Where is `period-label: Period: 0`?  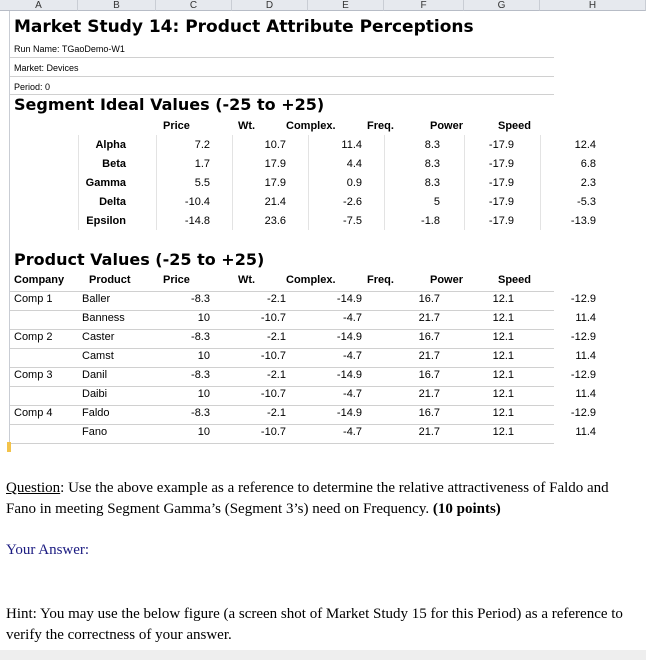 period-label: Period: 0 is located at coordinates (32, 87).